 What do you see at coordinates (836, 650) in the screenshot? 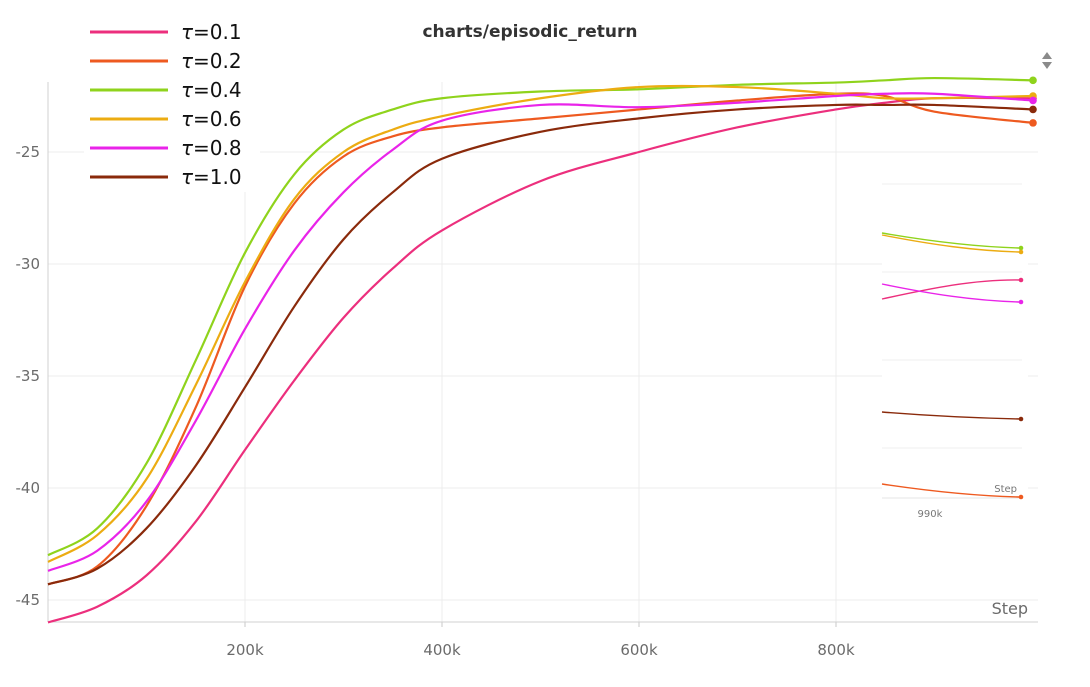
I see `x-tick-label: 800k` at bounding box center [836, 650].